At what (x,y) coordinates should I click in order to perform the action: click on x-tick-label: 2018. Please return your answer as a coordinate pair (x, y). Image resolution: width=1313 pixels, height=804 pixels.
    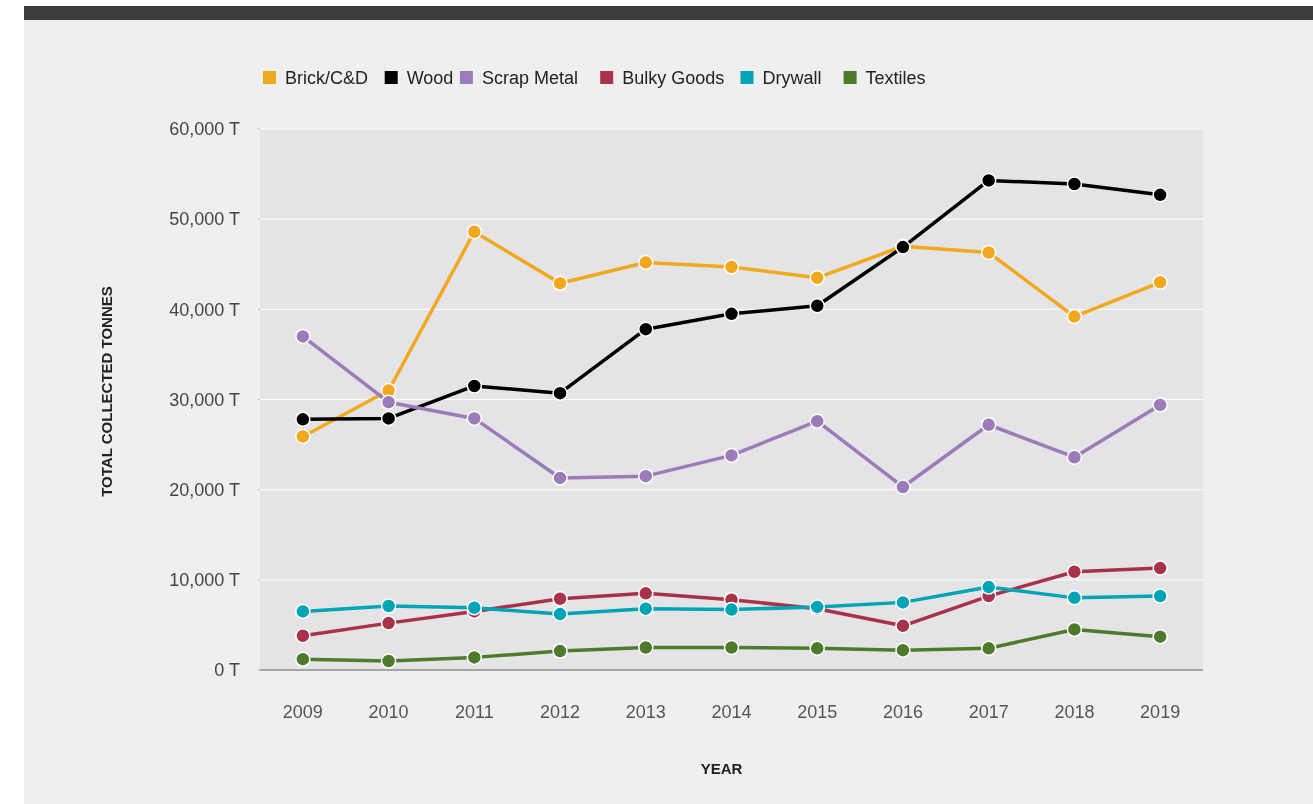
    Looking at the image, I should click on (1074, 712).